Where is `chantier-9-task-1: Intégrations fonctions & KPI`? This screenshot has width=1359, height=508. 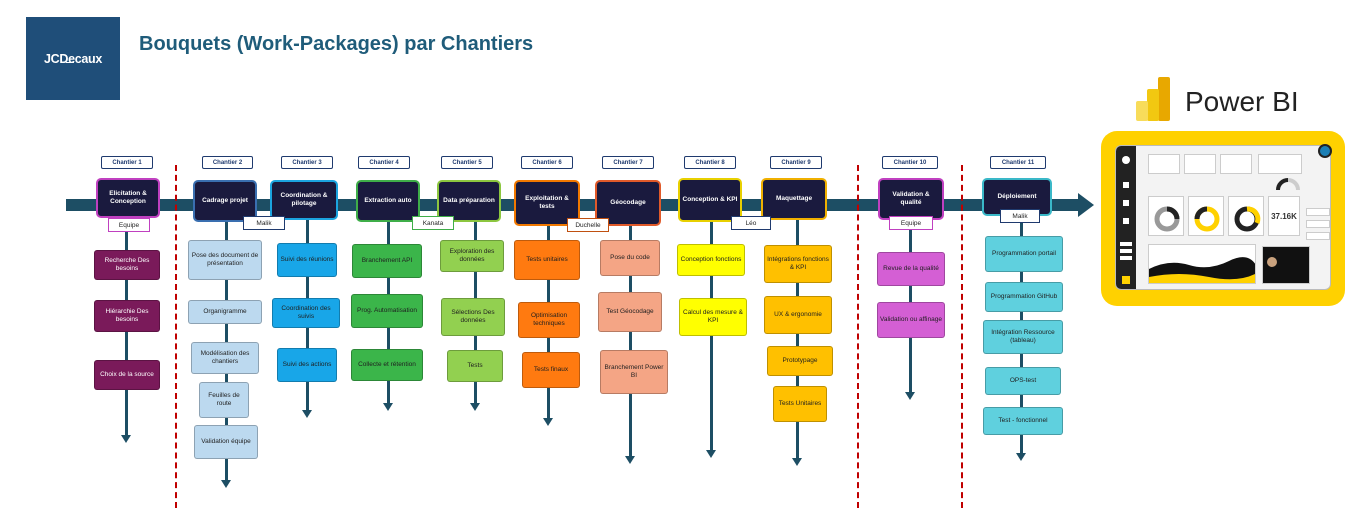
chantier-9-task-1: Intégrations fonctions & KPI is located at coordinates (798, 264).